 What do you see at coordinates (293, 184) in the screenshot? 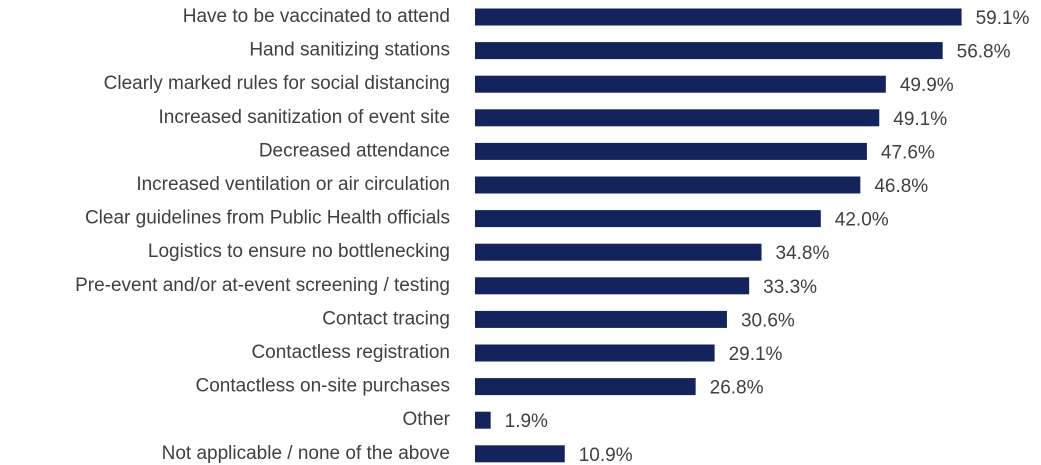
I see `category-label: Increased ventilation or air circulation` at bounding box center [293, 184].